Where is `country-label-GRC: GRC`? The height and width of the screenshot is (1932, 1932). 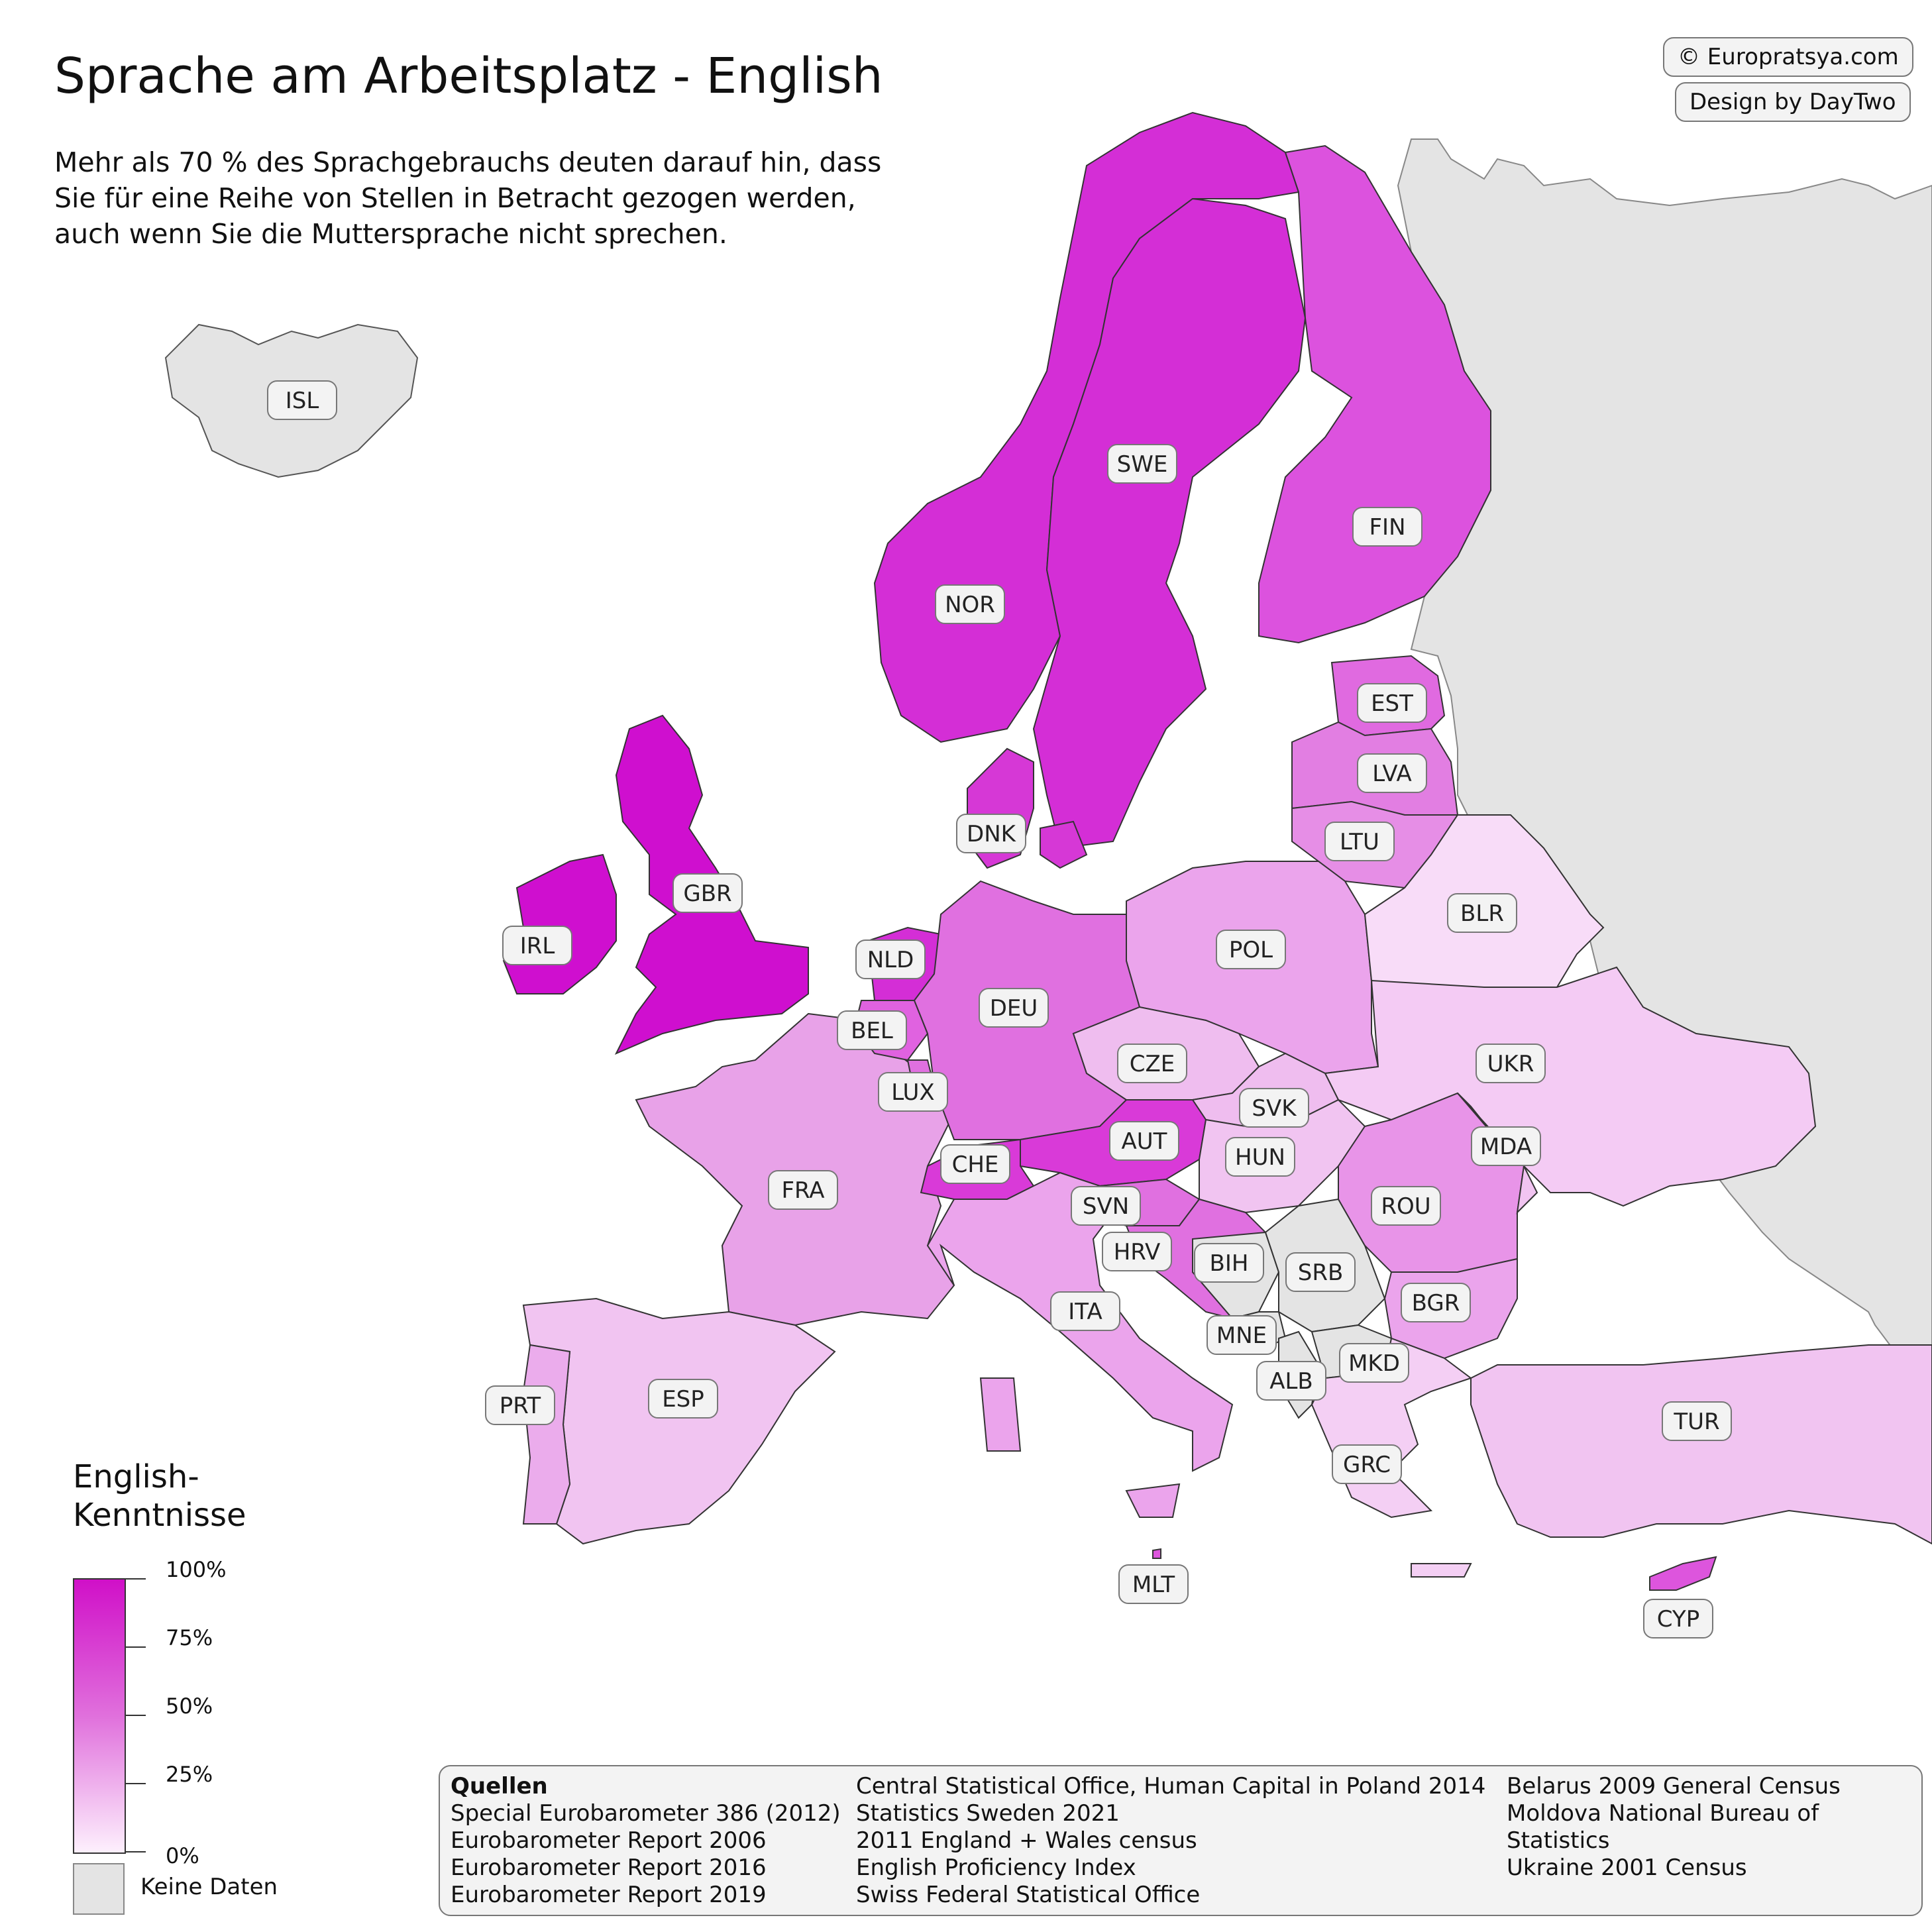 country-label-GRC: GRC is located at coordinates (1367, 1464).